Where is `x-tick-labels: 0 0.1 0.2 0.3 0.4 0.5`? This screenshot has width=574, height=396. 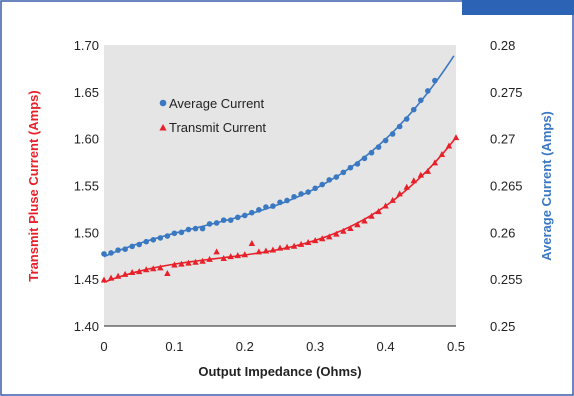 x-tick-labels: 0 0.1 0.2 0.3 0.4 0.5 is located at coordinates (282, 346).